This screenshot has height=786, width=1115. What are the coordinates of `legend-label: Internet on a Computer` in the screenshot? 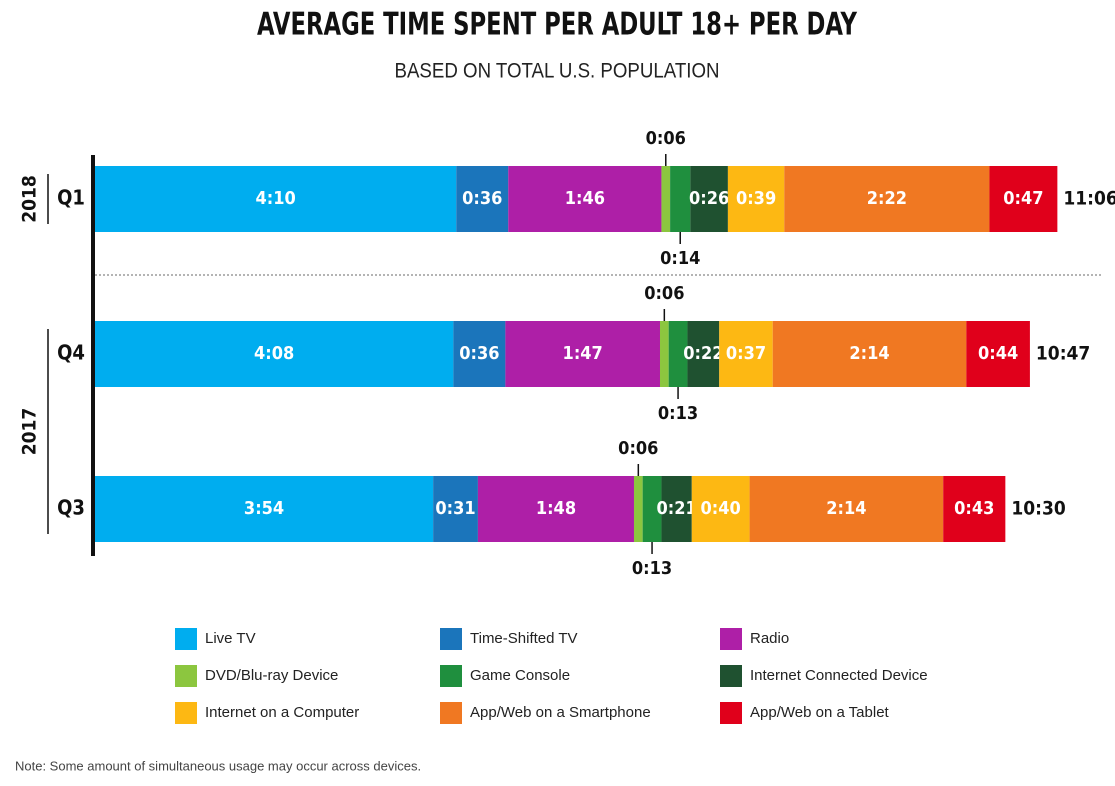 It's located at (282, 712).